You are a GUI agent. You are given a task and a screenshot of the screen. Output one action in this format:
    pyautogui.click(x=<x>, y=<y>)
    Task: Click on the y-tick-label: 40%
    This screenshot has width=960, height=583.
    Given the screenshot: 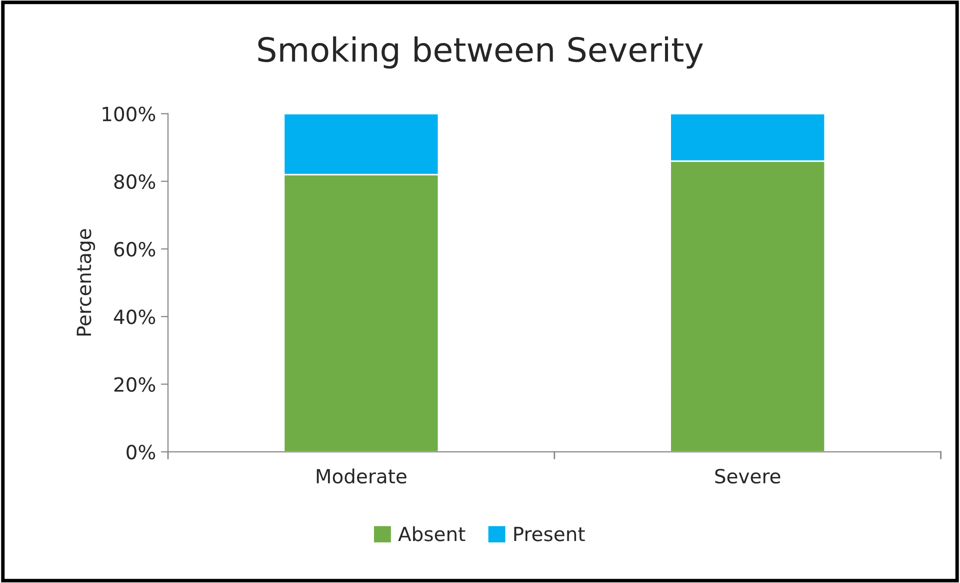 What is the action you would take?
    pyautogui.click(x=135, y=317)
    